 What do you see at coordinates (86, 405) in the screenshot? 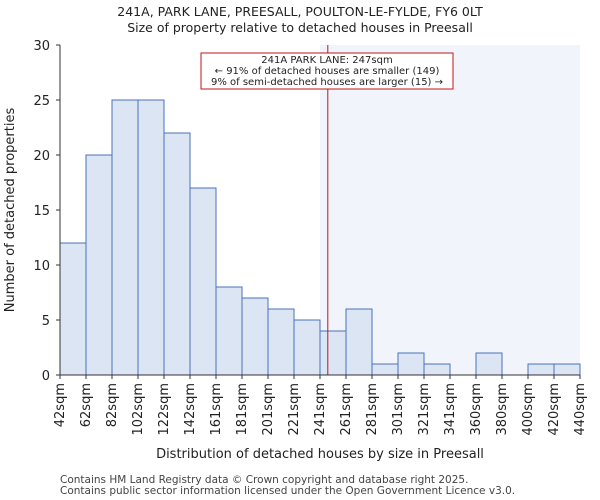
I see `x-tick-label: 62sqm` at bounding box center [86, 405].